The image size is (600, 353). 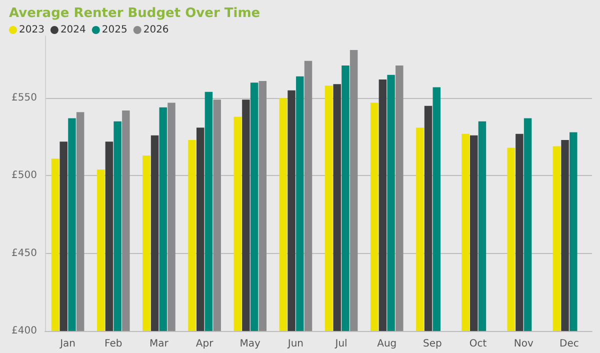 I want to click on x-tick-label: Feb, so click(x=113, y=344).